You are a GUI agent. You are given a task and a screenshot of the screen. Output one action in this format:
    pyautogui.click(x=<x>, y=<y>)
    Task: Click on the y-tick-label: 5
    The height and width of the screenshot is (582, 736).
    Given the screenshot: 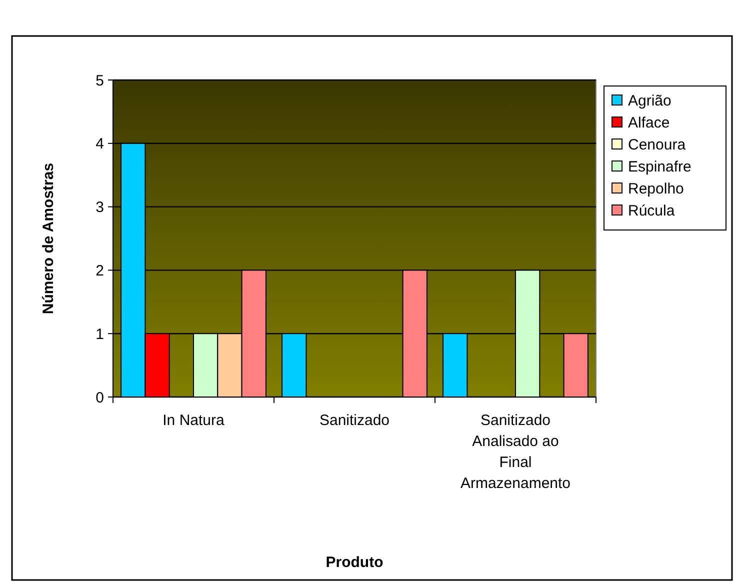 What is the action you would take?
    pyautogui.click(x=100, y=81)
    